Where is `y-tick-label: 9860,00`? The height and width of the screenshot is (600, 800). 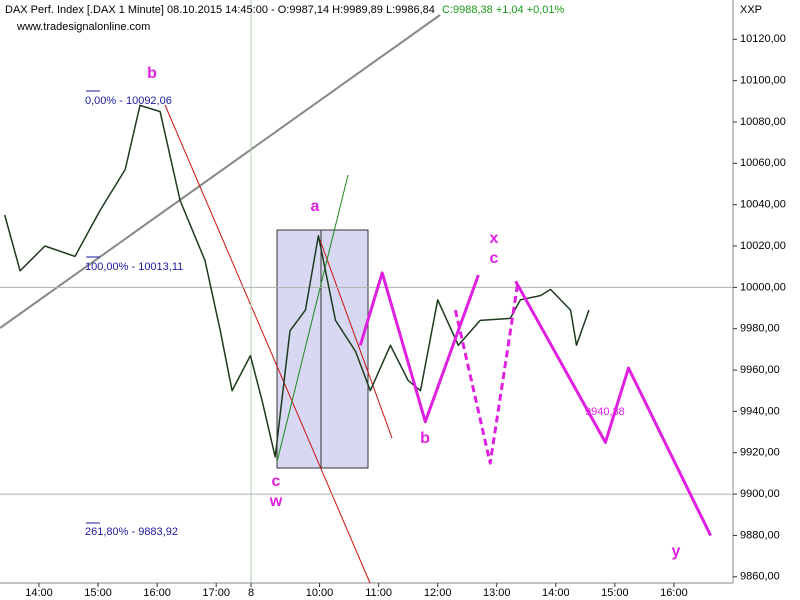
y-tick-label: 9860,00 is located at coordinates (760, 577).